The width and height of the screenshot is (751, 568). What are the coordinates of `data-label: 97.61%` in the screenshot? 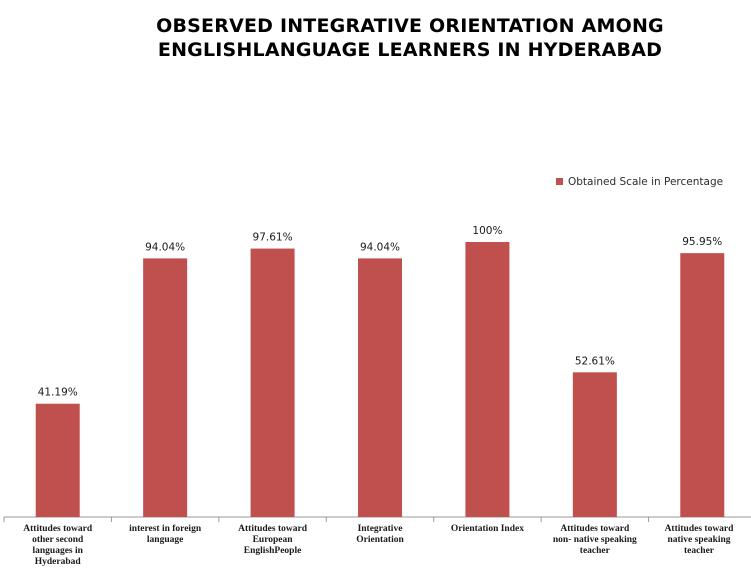 It's located at (273, 238).